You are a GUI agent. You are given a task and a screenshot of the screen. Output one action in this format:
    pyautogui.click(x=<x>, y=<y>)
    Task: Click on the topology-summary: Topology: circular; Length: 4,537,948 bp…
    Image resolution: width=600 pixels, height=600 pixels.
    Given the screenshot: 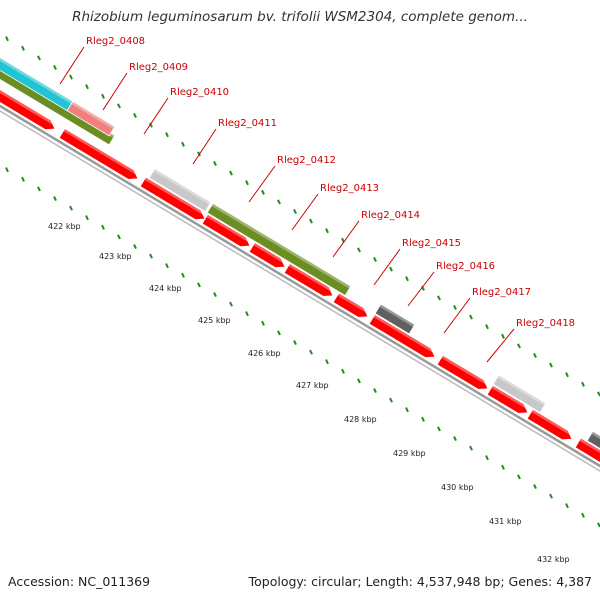 What is the action you would take?
    pyautogui.click(x=420, y=581)
    